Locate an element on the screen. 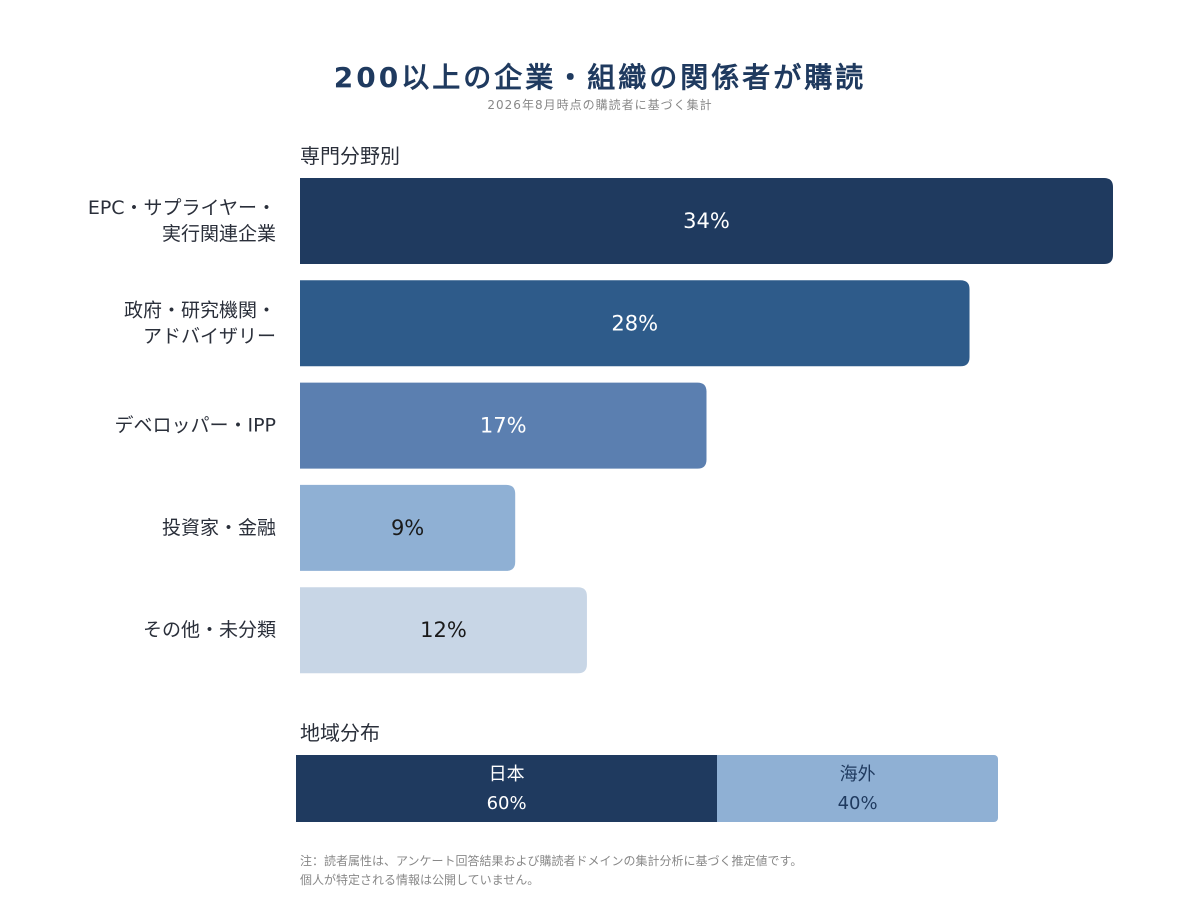  sector-value-label-3: 9% is located at coordinates (407, 528).